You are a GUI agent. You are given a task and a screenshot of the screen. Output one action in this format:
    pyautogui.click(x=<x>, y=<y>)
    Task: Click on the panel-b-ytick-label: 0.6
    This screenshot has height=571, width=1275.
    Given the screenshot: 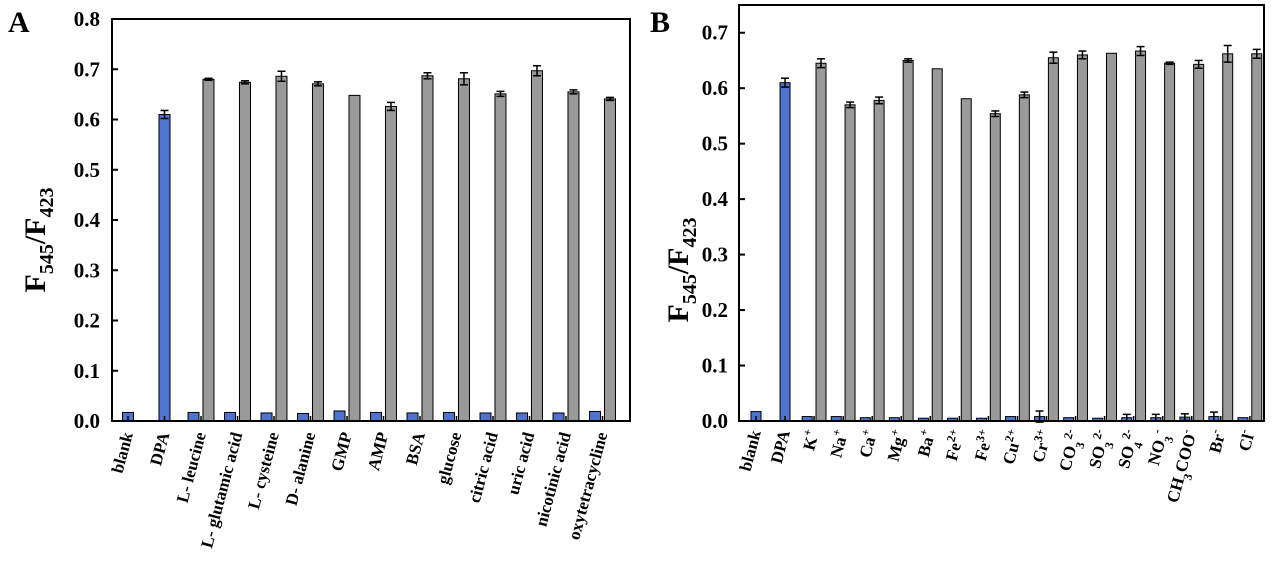 What is the action you would take?
    pyautogui.click(x=715, y=88)
    